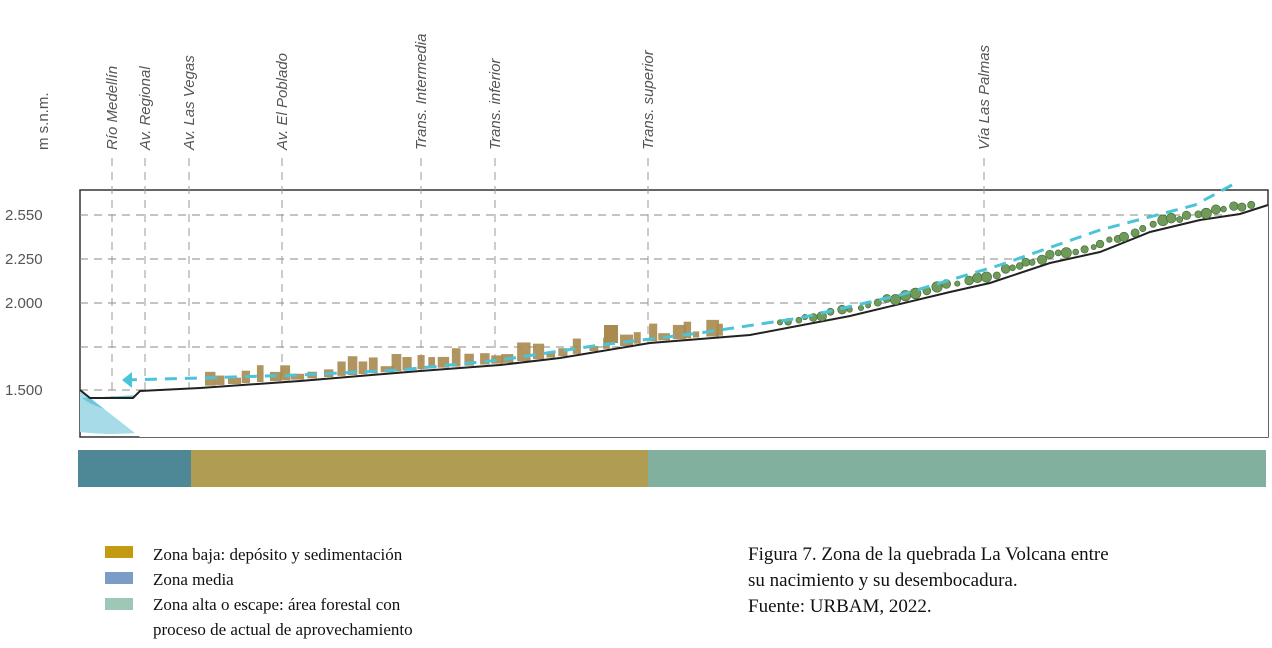 Image resolution: width=1272 pixels, height=648 pixels. What do you see at coordinates (145, 108) in the screenshot?
I see `road-label: Av. Regional` at bounding box center [145, 108].